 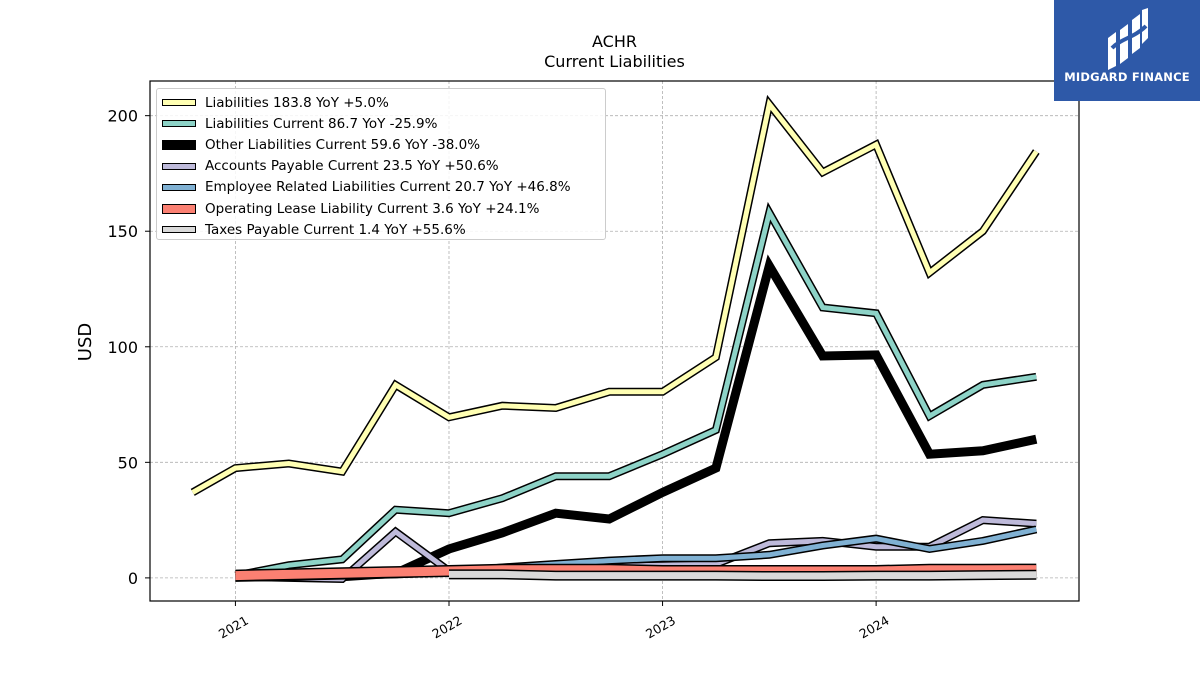 What do you see at coordinates (614, 41) in the screenshot?
I see `chart-title: ACHR` at bounding box center [614, 41].